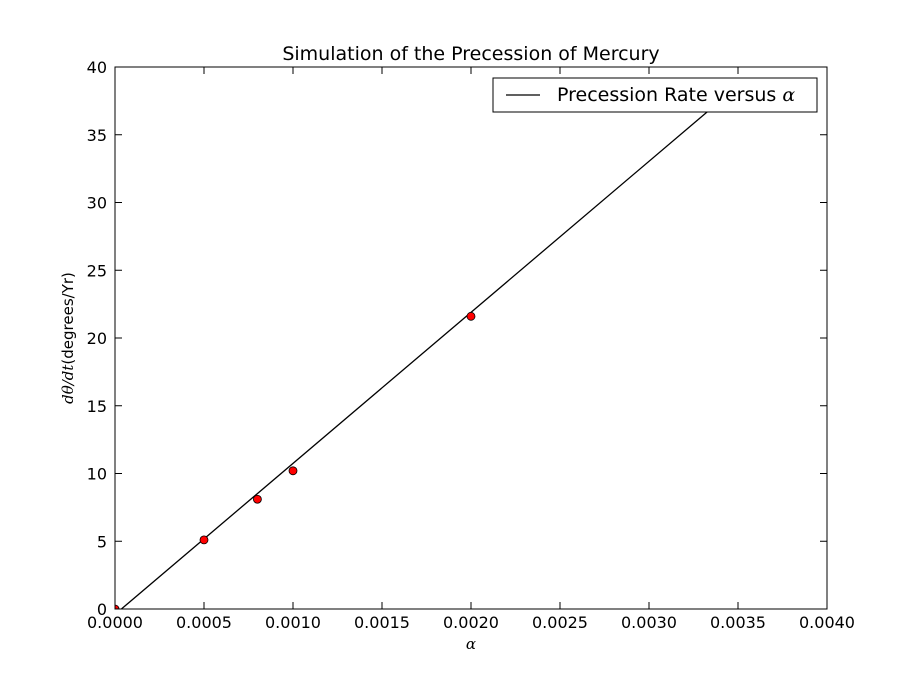  What do you see at coordinates (204, 622) in the screenshot?
I see `x-tick-label: 0.0005` at bounding box center [204, 622].